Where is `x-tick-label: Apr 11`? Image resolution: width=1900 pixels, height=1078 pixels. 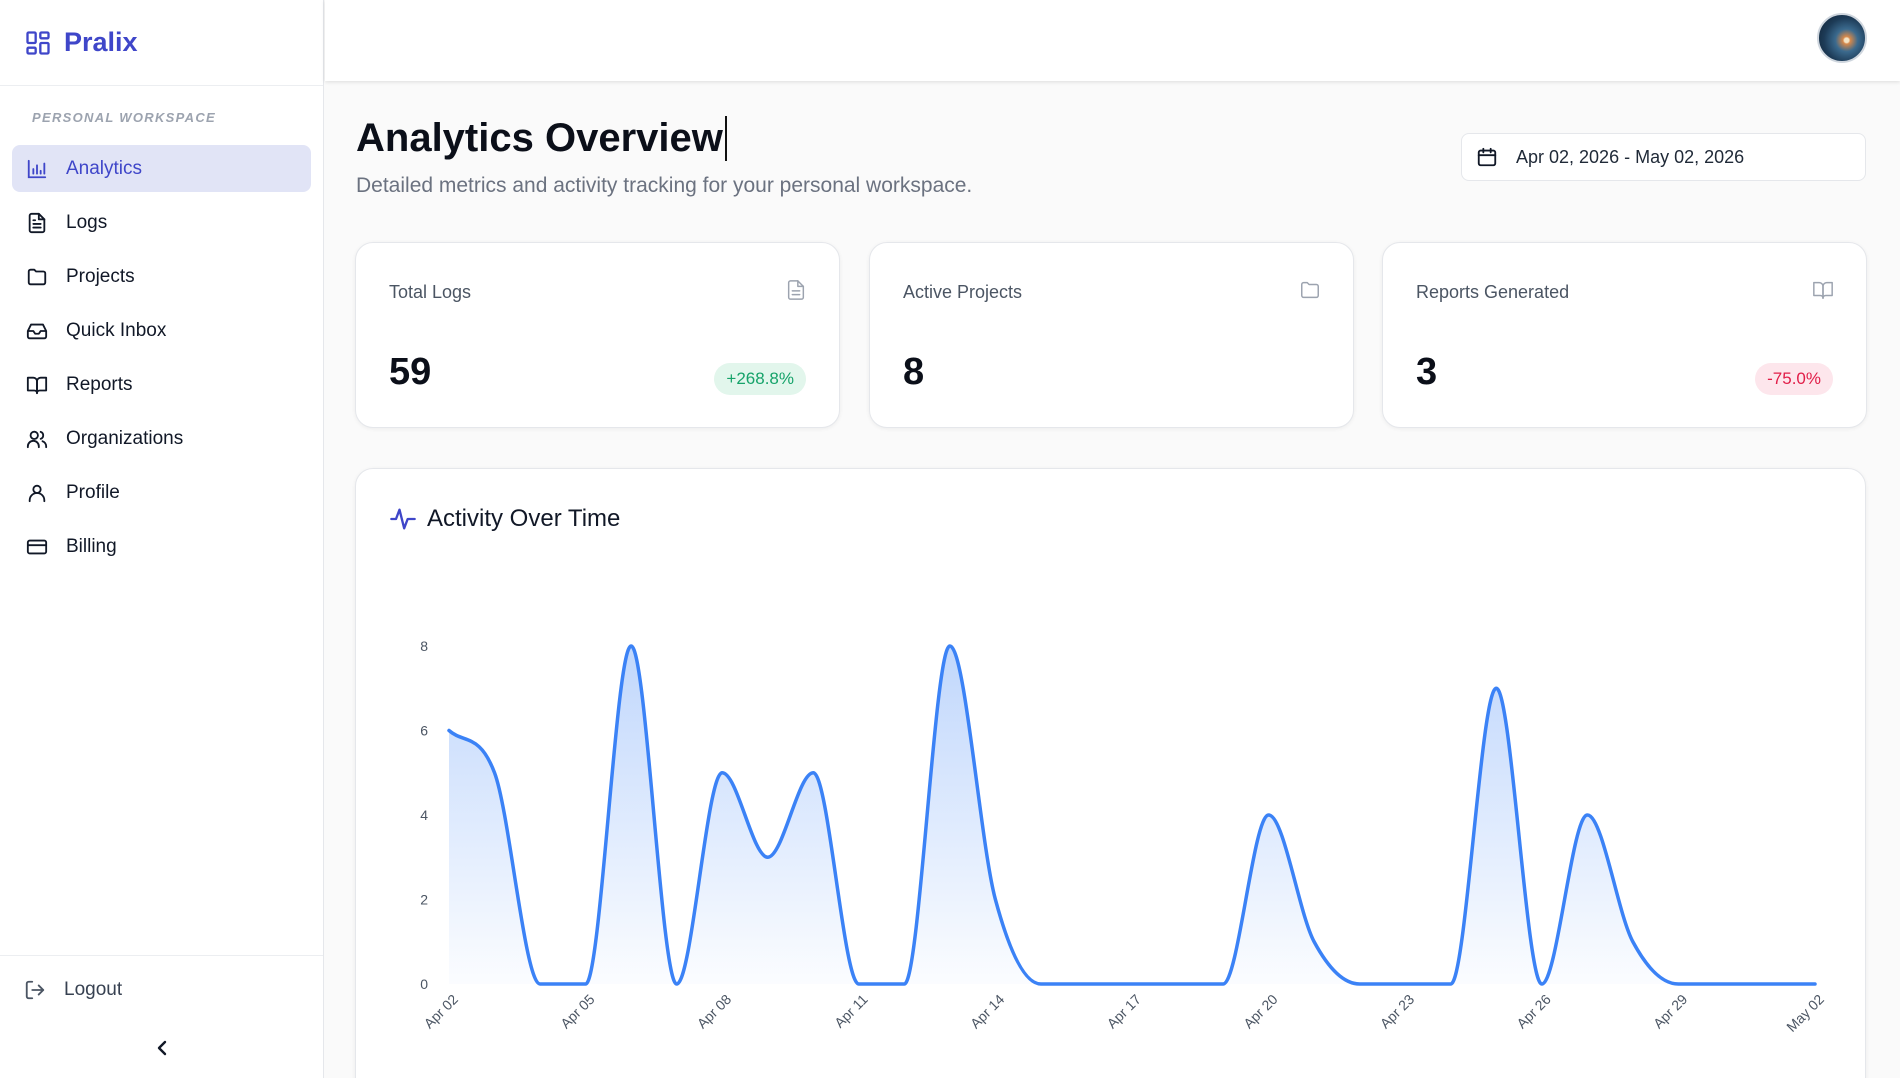
x-tick-label: Apr 11 is located at coordinates (851, 1011).